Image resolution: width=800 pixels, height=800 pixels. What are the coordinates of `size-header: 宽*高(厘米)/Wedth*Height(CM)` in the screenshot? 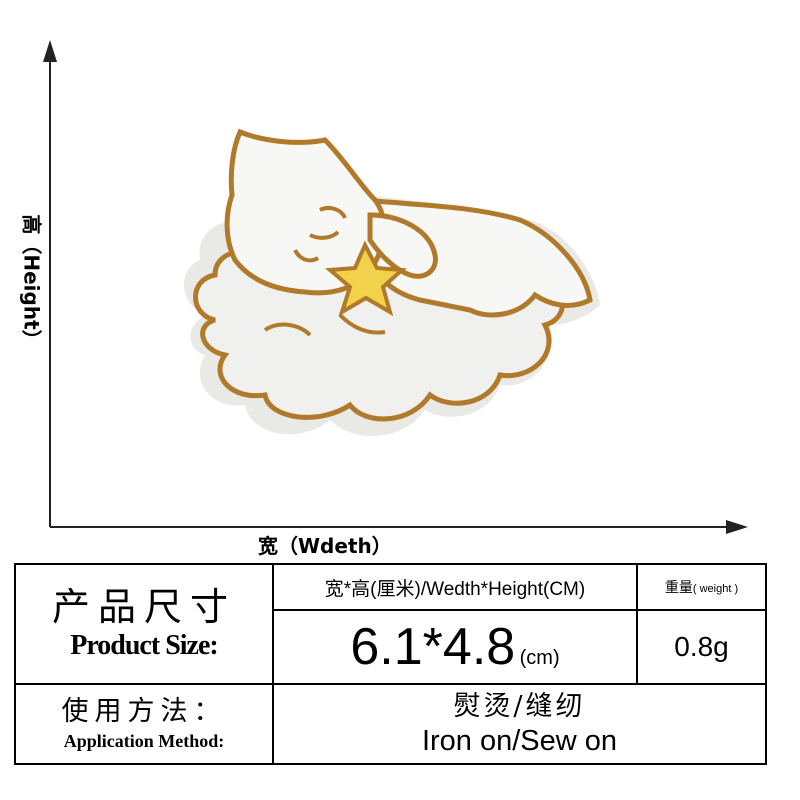 It's located at (455, 587).